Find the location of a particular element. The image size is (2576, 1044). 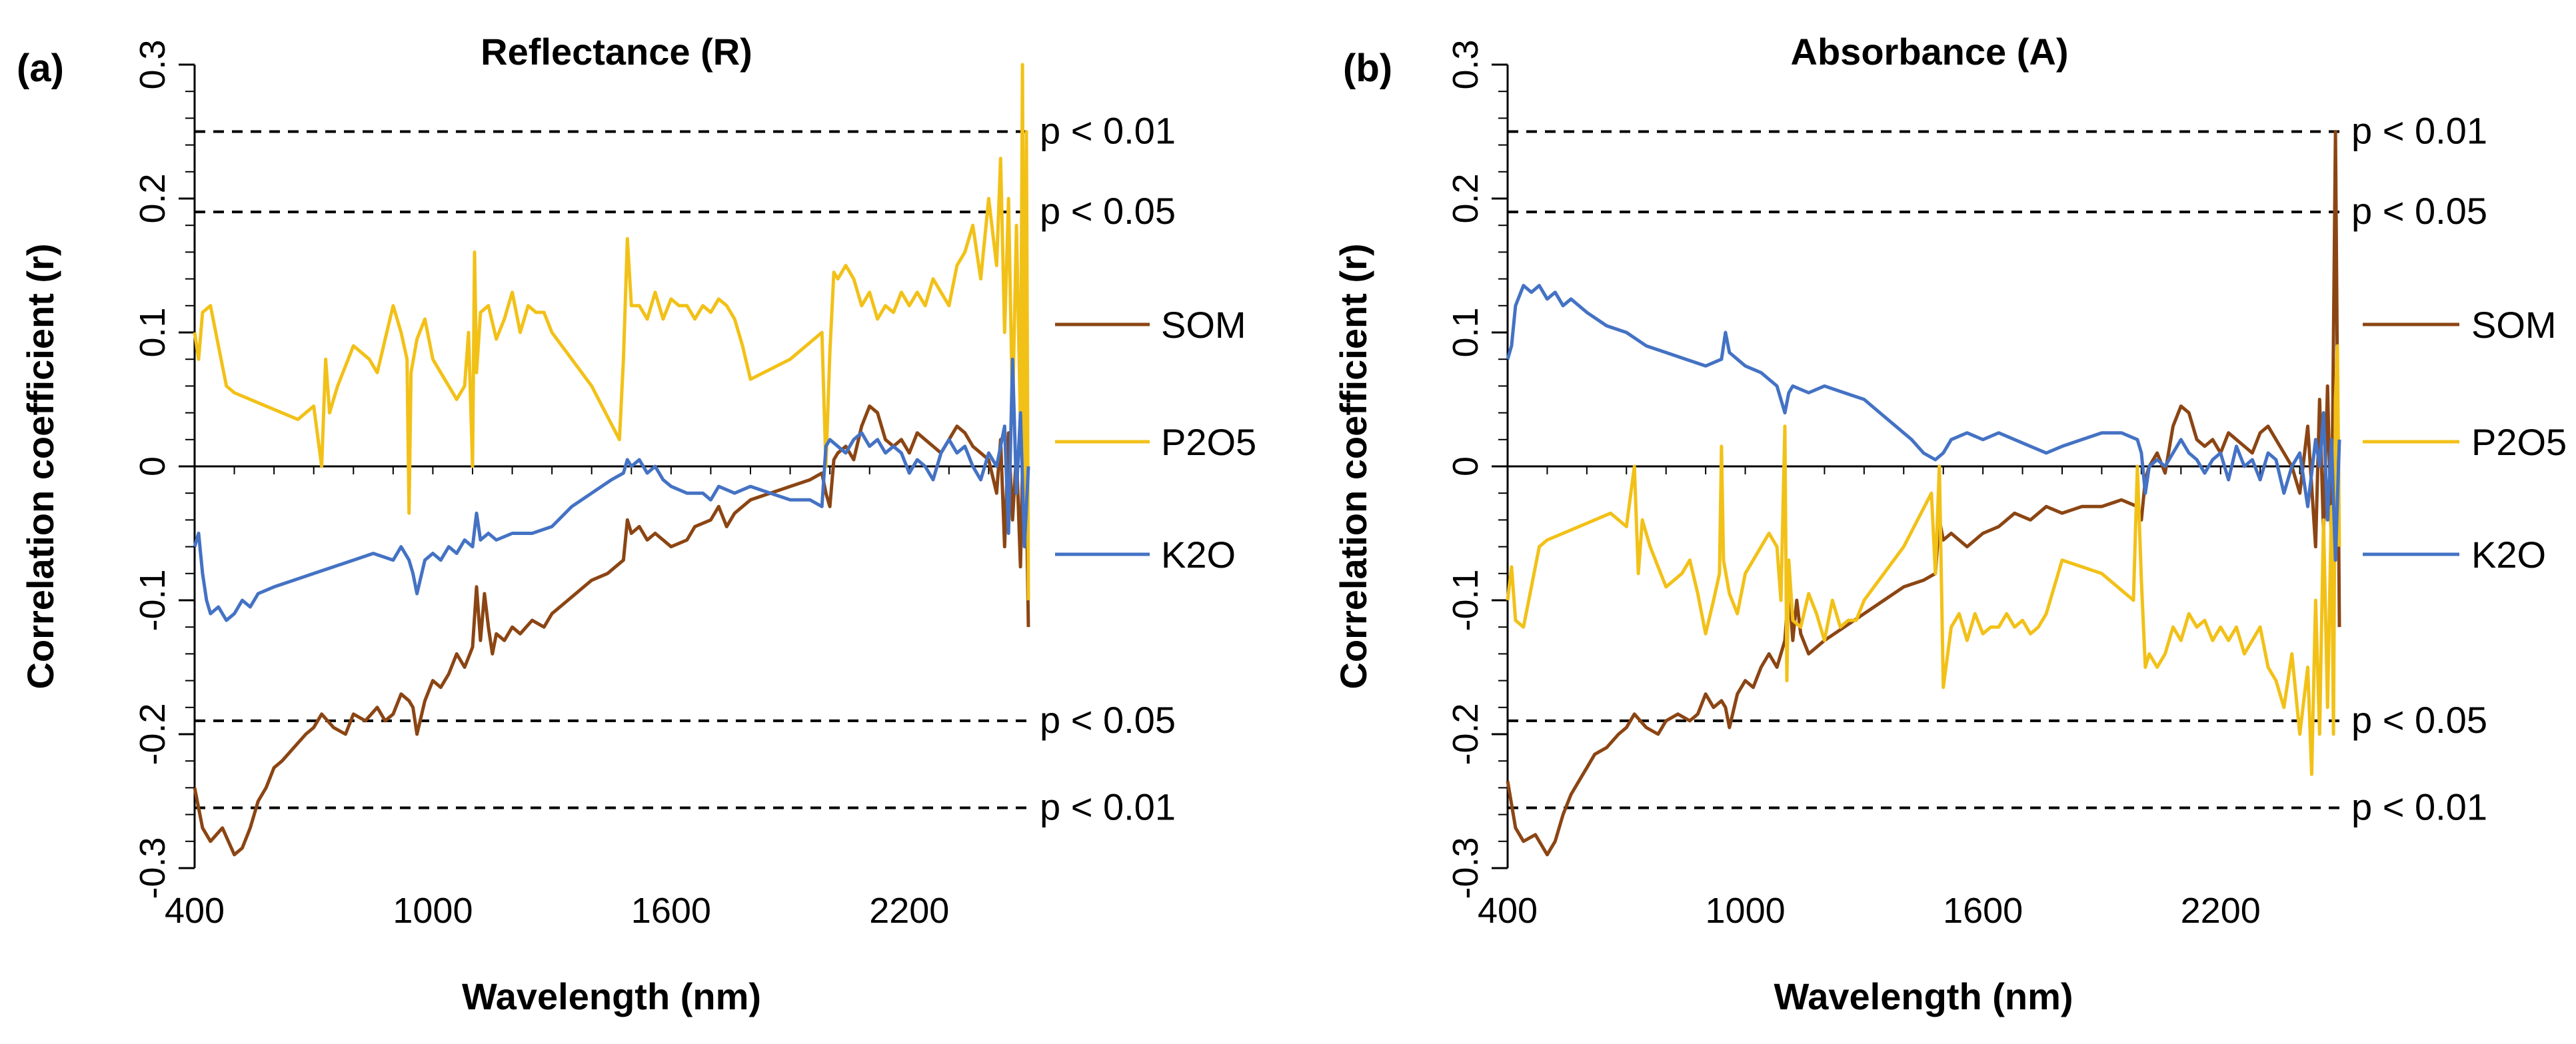

series-line-p2o5 is located at coordinates (1924, 560).